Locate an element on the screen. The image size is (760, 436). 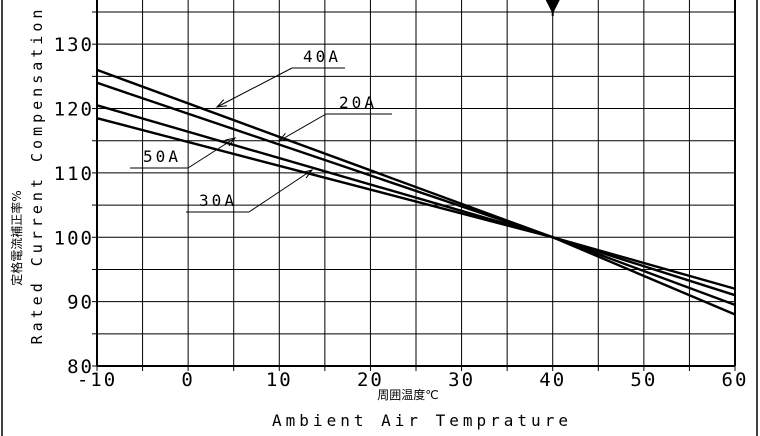
x-tick-label: 20 is located at coordinates (370, 380).